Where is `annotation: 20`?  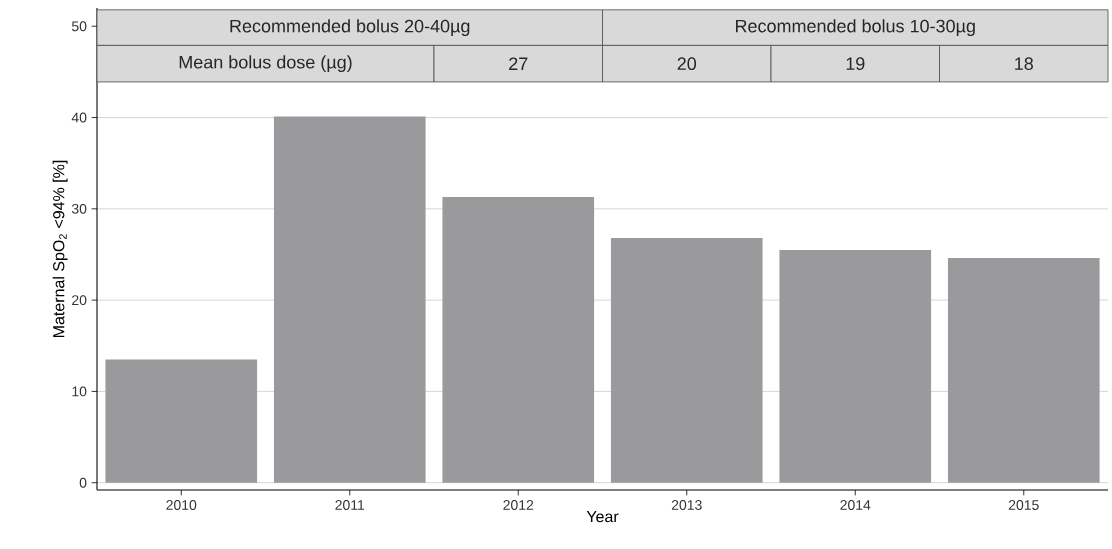 annotation: 20 is located at coordinates (687, 64).